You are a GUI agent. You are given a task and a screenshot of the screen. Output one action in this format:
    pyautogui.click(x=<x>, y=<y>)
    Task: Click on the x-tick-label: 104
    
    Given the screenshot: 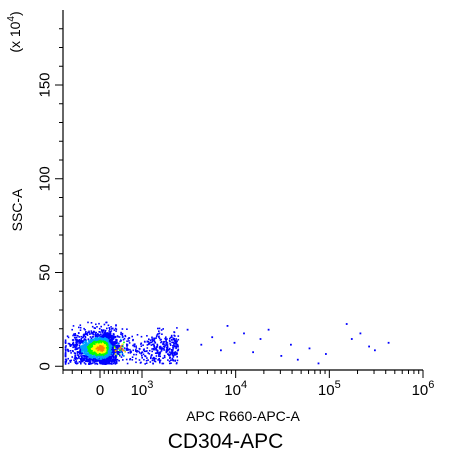 What is the action you would take?
    pyautogui.click(x=235, y=389)
    